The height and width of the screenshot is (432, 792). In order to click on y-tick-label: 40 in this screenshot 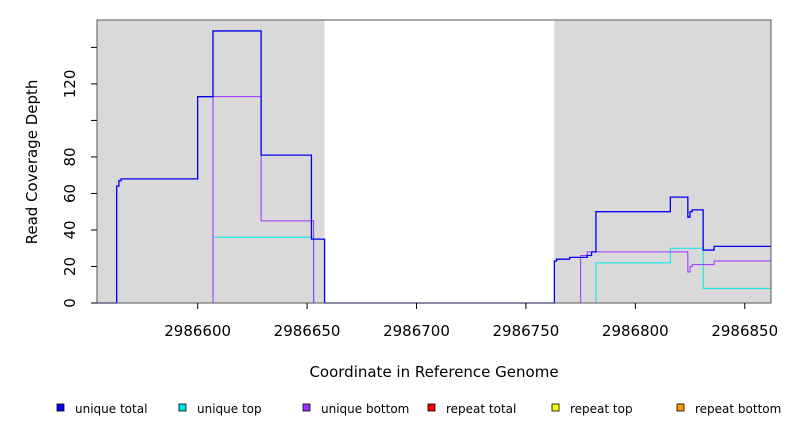, I will do `click(70, 229)`.